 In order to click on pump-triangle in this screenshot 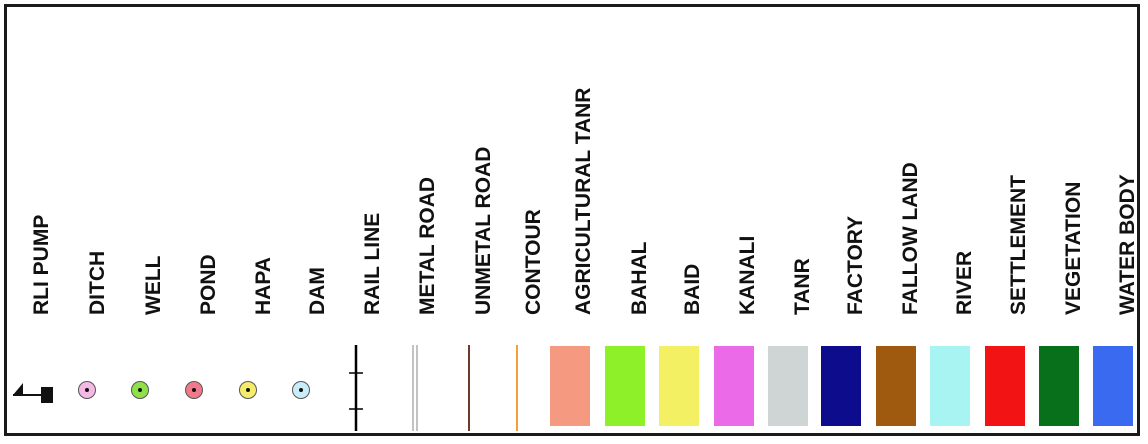, I will do `click(18, 389)`.